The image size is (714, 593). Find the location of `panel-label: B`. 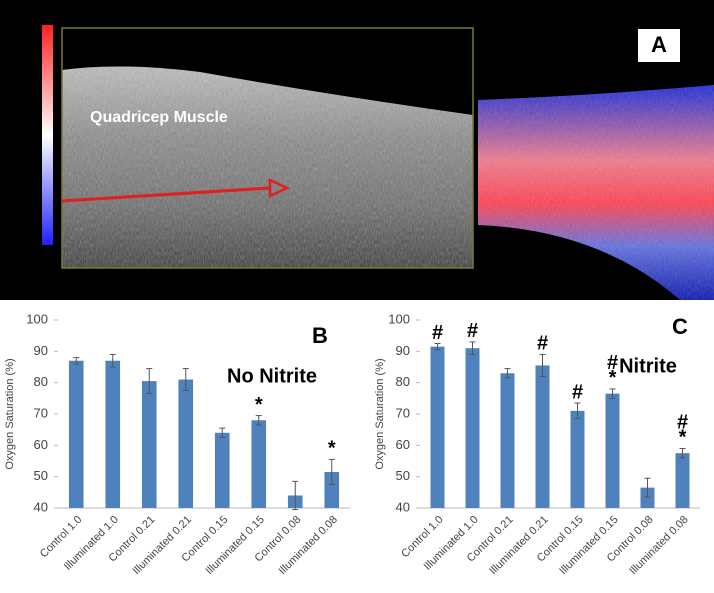

panel-label: B is located at coordinates (320, 335).